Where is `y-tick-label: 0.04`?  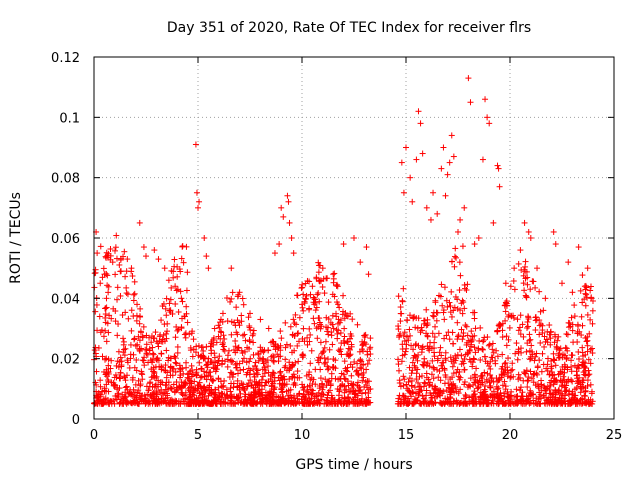
y-tick-label: 0.04 is located at coordinates (65, 299).